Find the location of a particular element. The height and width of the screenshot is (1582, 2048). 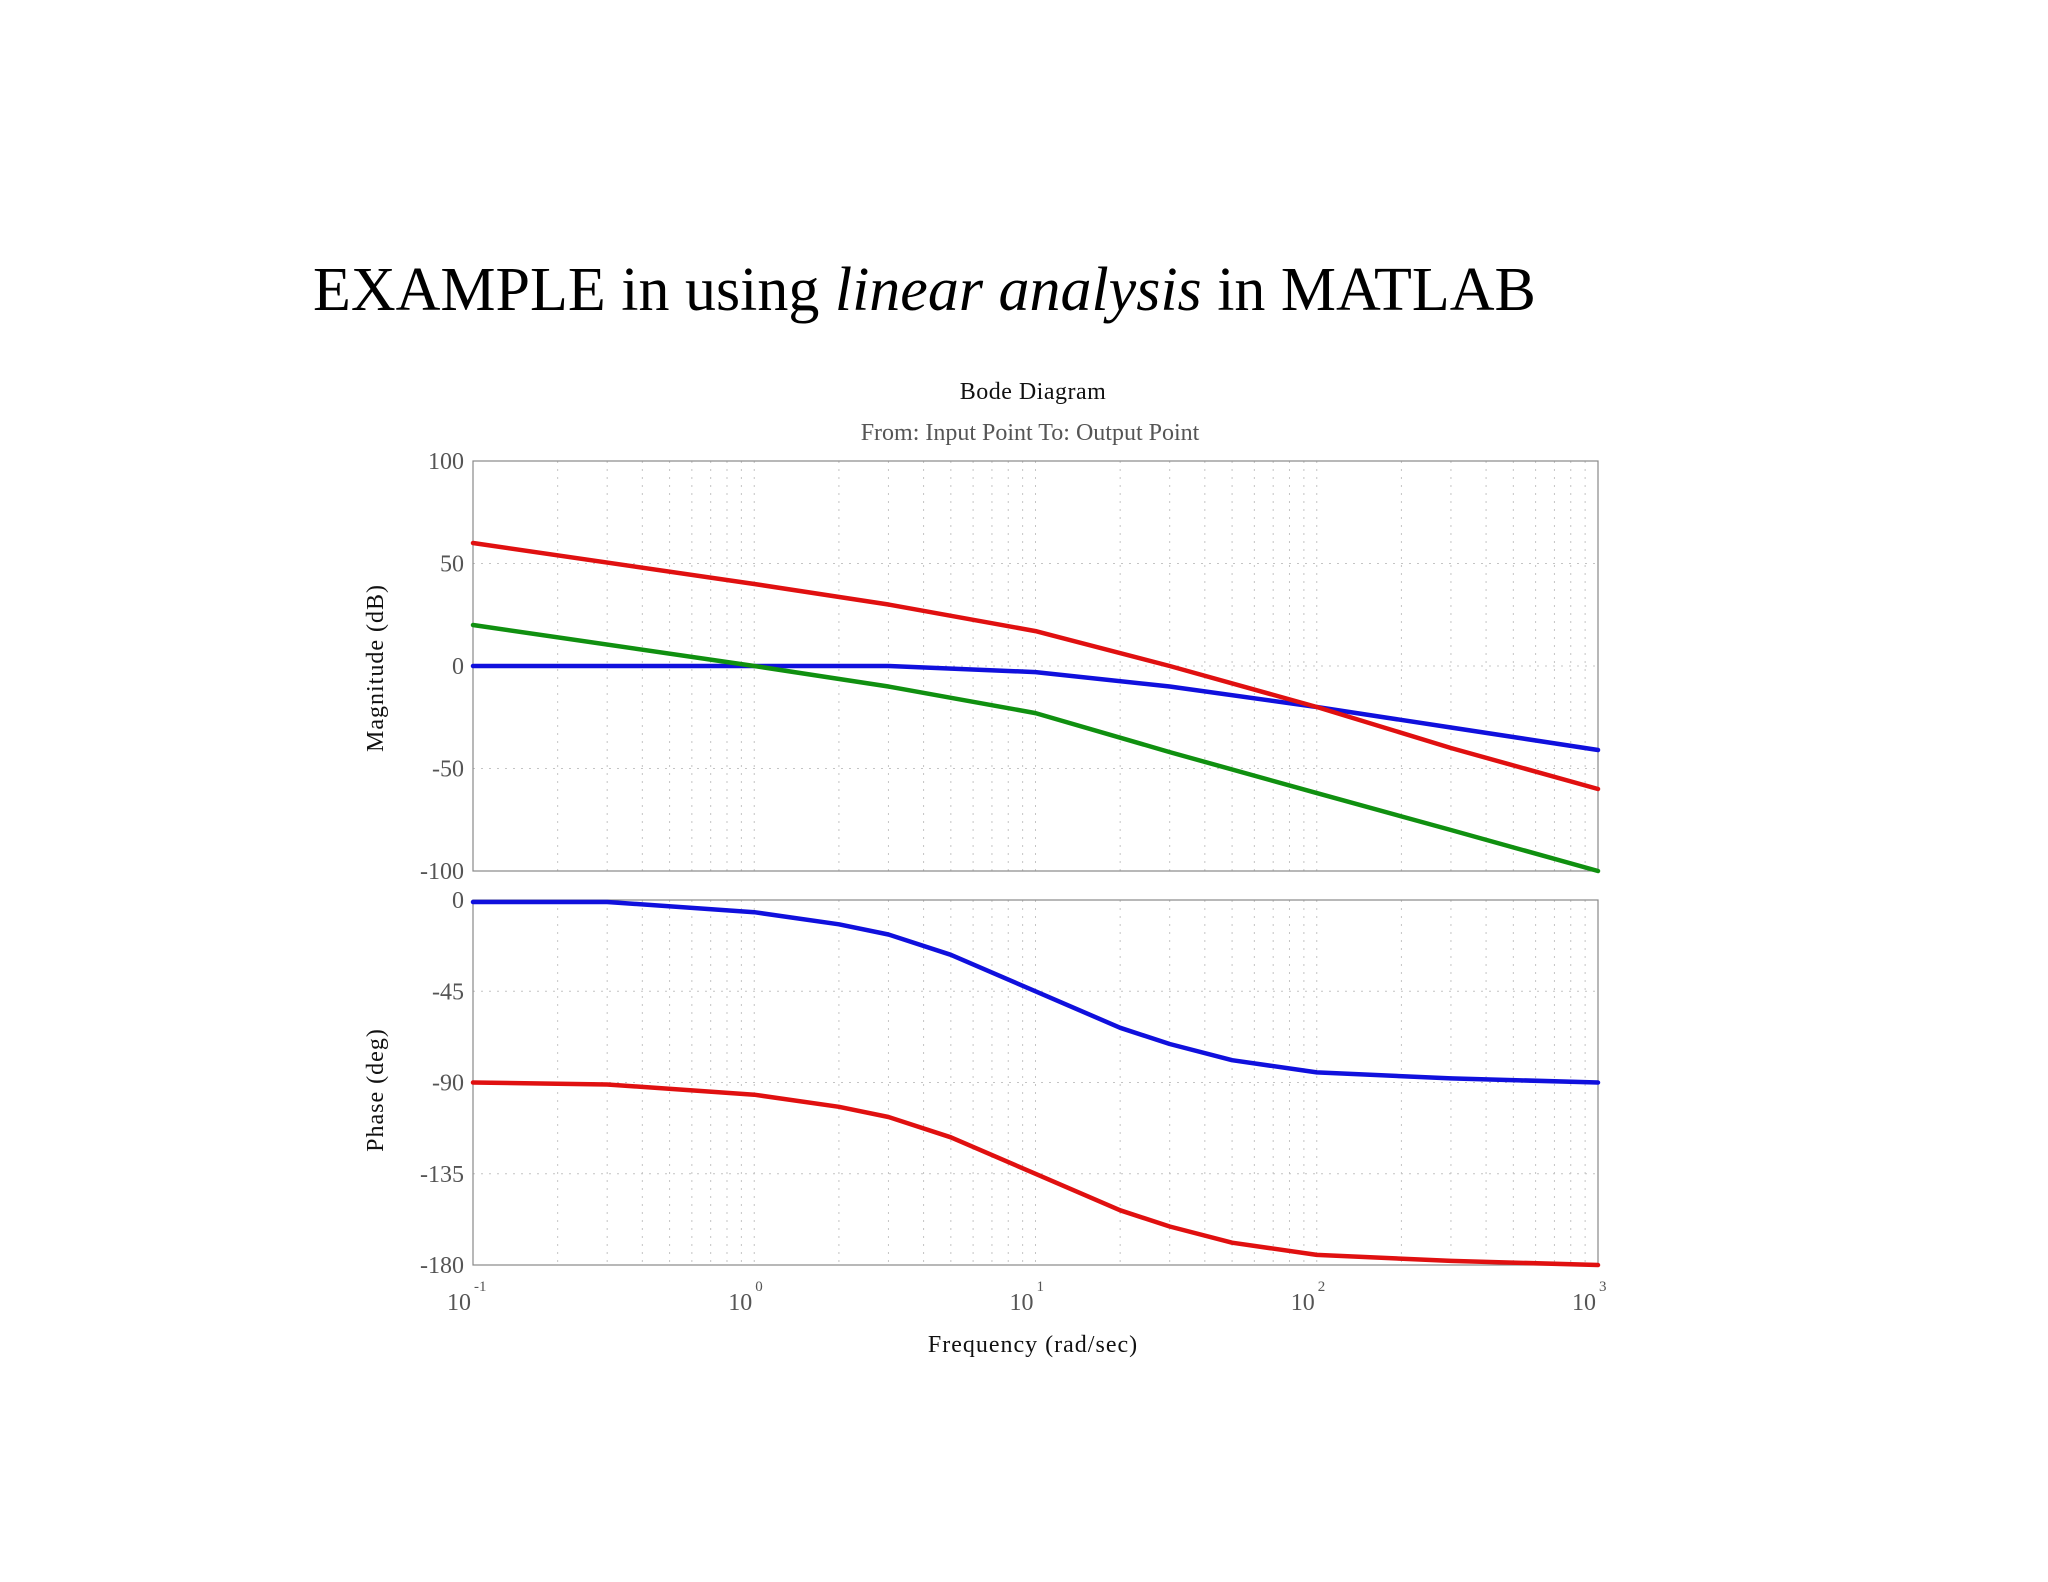

title-text-post: in MATLAB is located at coordinates (1368, 290).